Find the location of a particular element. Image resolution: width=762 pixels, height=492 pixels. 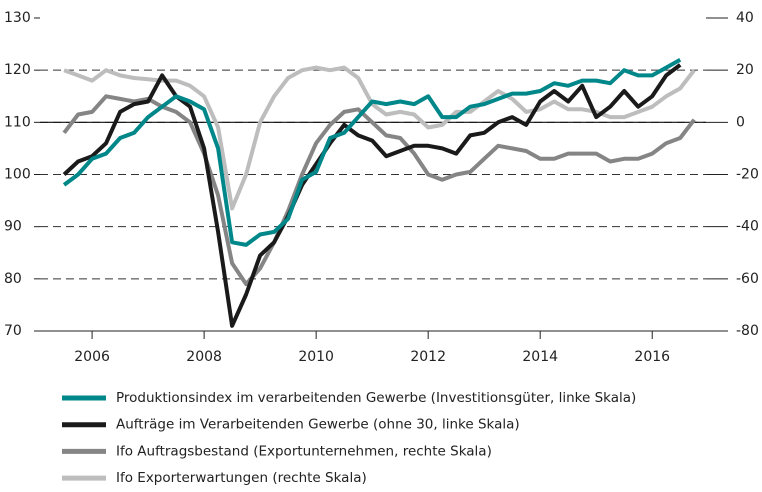

y-tick-label: 110 is located at coordinates (17, 122).